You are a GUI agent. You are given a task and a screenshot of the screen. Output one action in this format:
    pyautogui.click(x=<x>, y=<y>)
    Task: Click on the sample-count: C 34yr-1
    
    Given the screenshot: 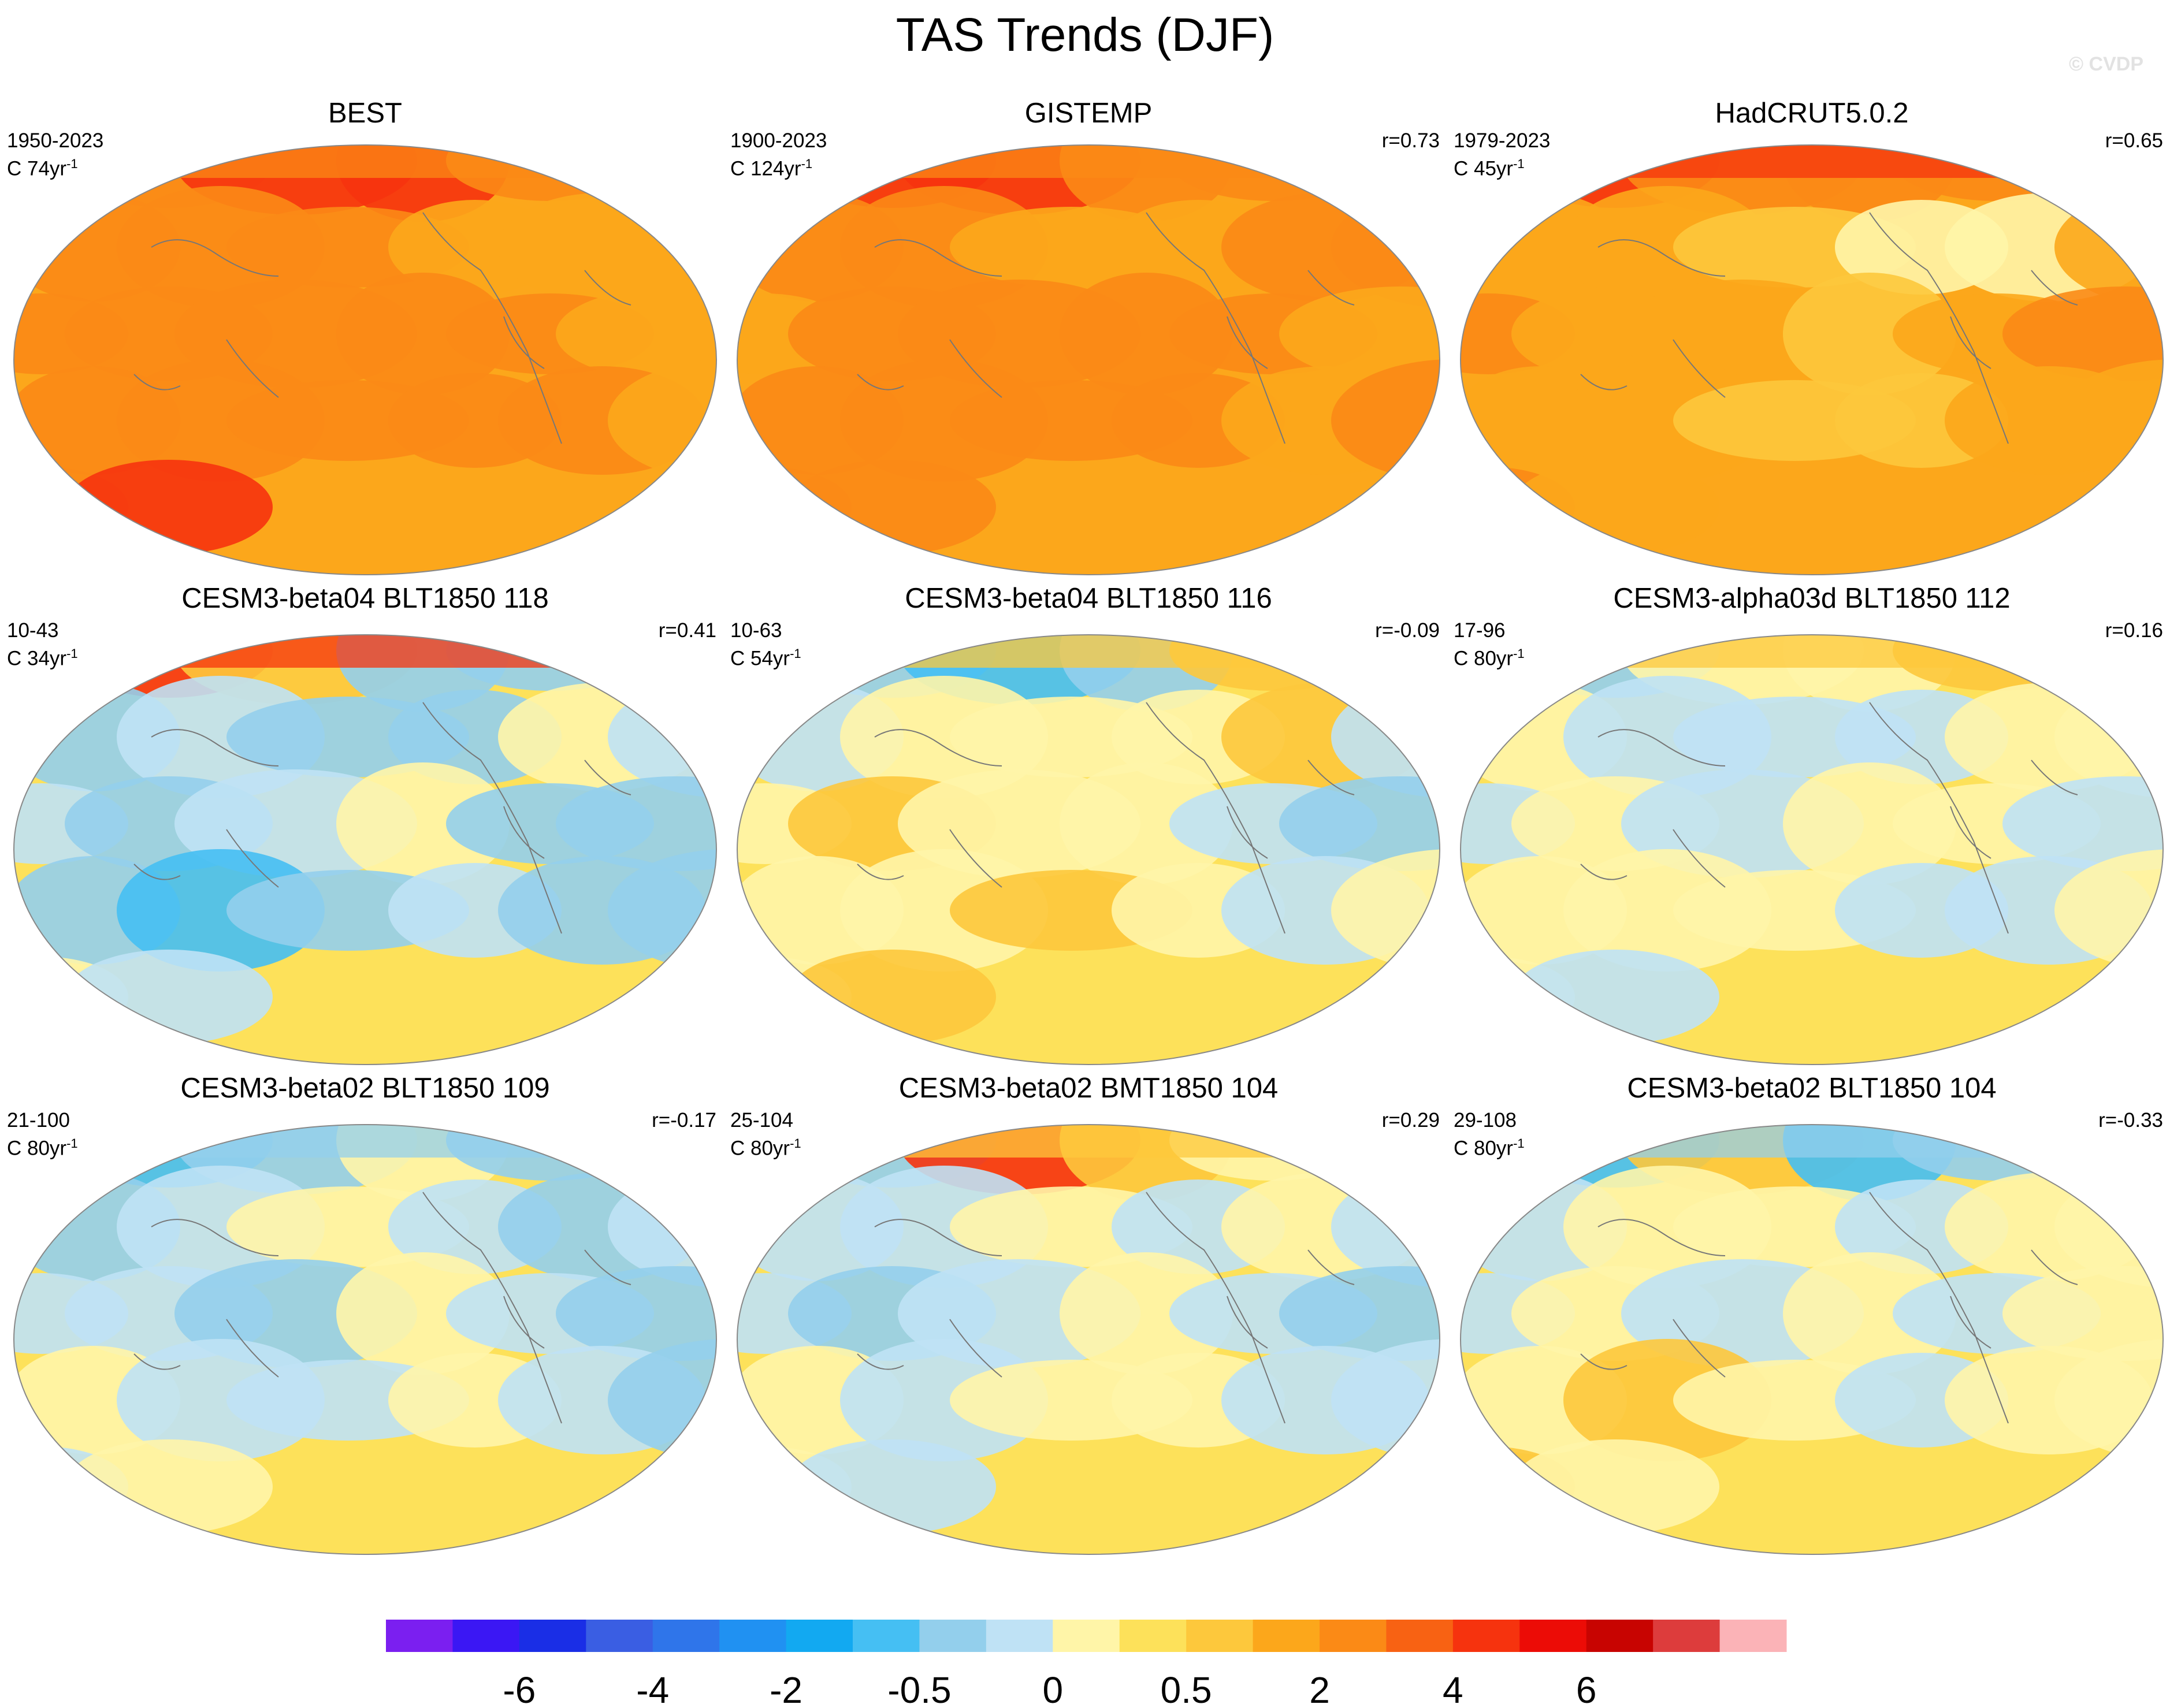 What is the action you would take?
    pyautogui.click(x=42, y=658)
    